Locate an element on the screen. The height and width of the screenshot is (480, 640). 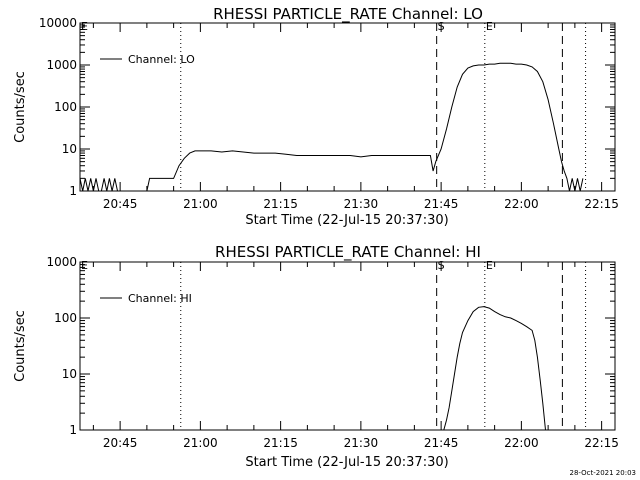
series-line is located at coordinates (494, 368).